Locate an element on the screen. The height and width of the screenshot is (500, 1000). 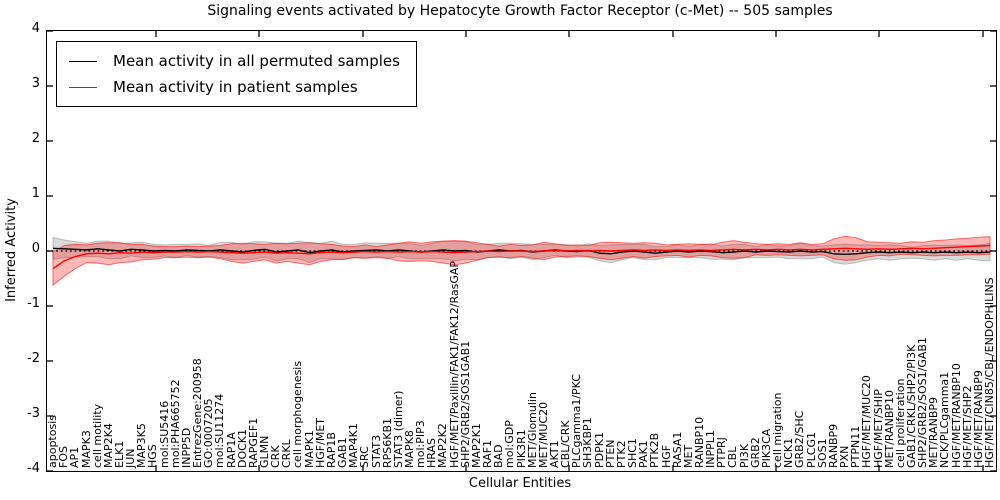
x-tick-label: MET/RANBP10 is located at coordinates (889, 429).